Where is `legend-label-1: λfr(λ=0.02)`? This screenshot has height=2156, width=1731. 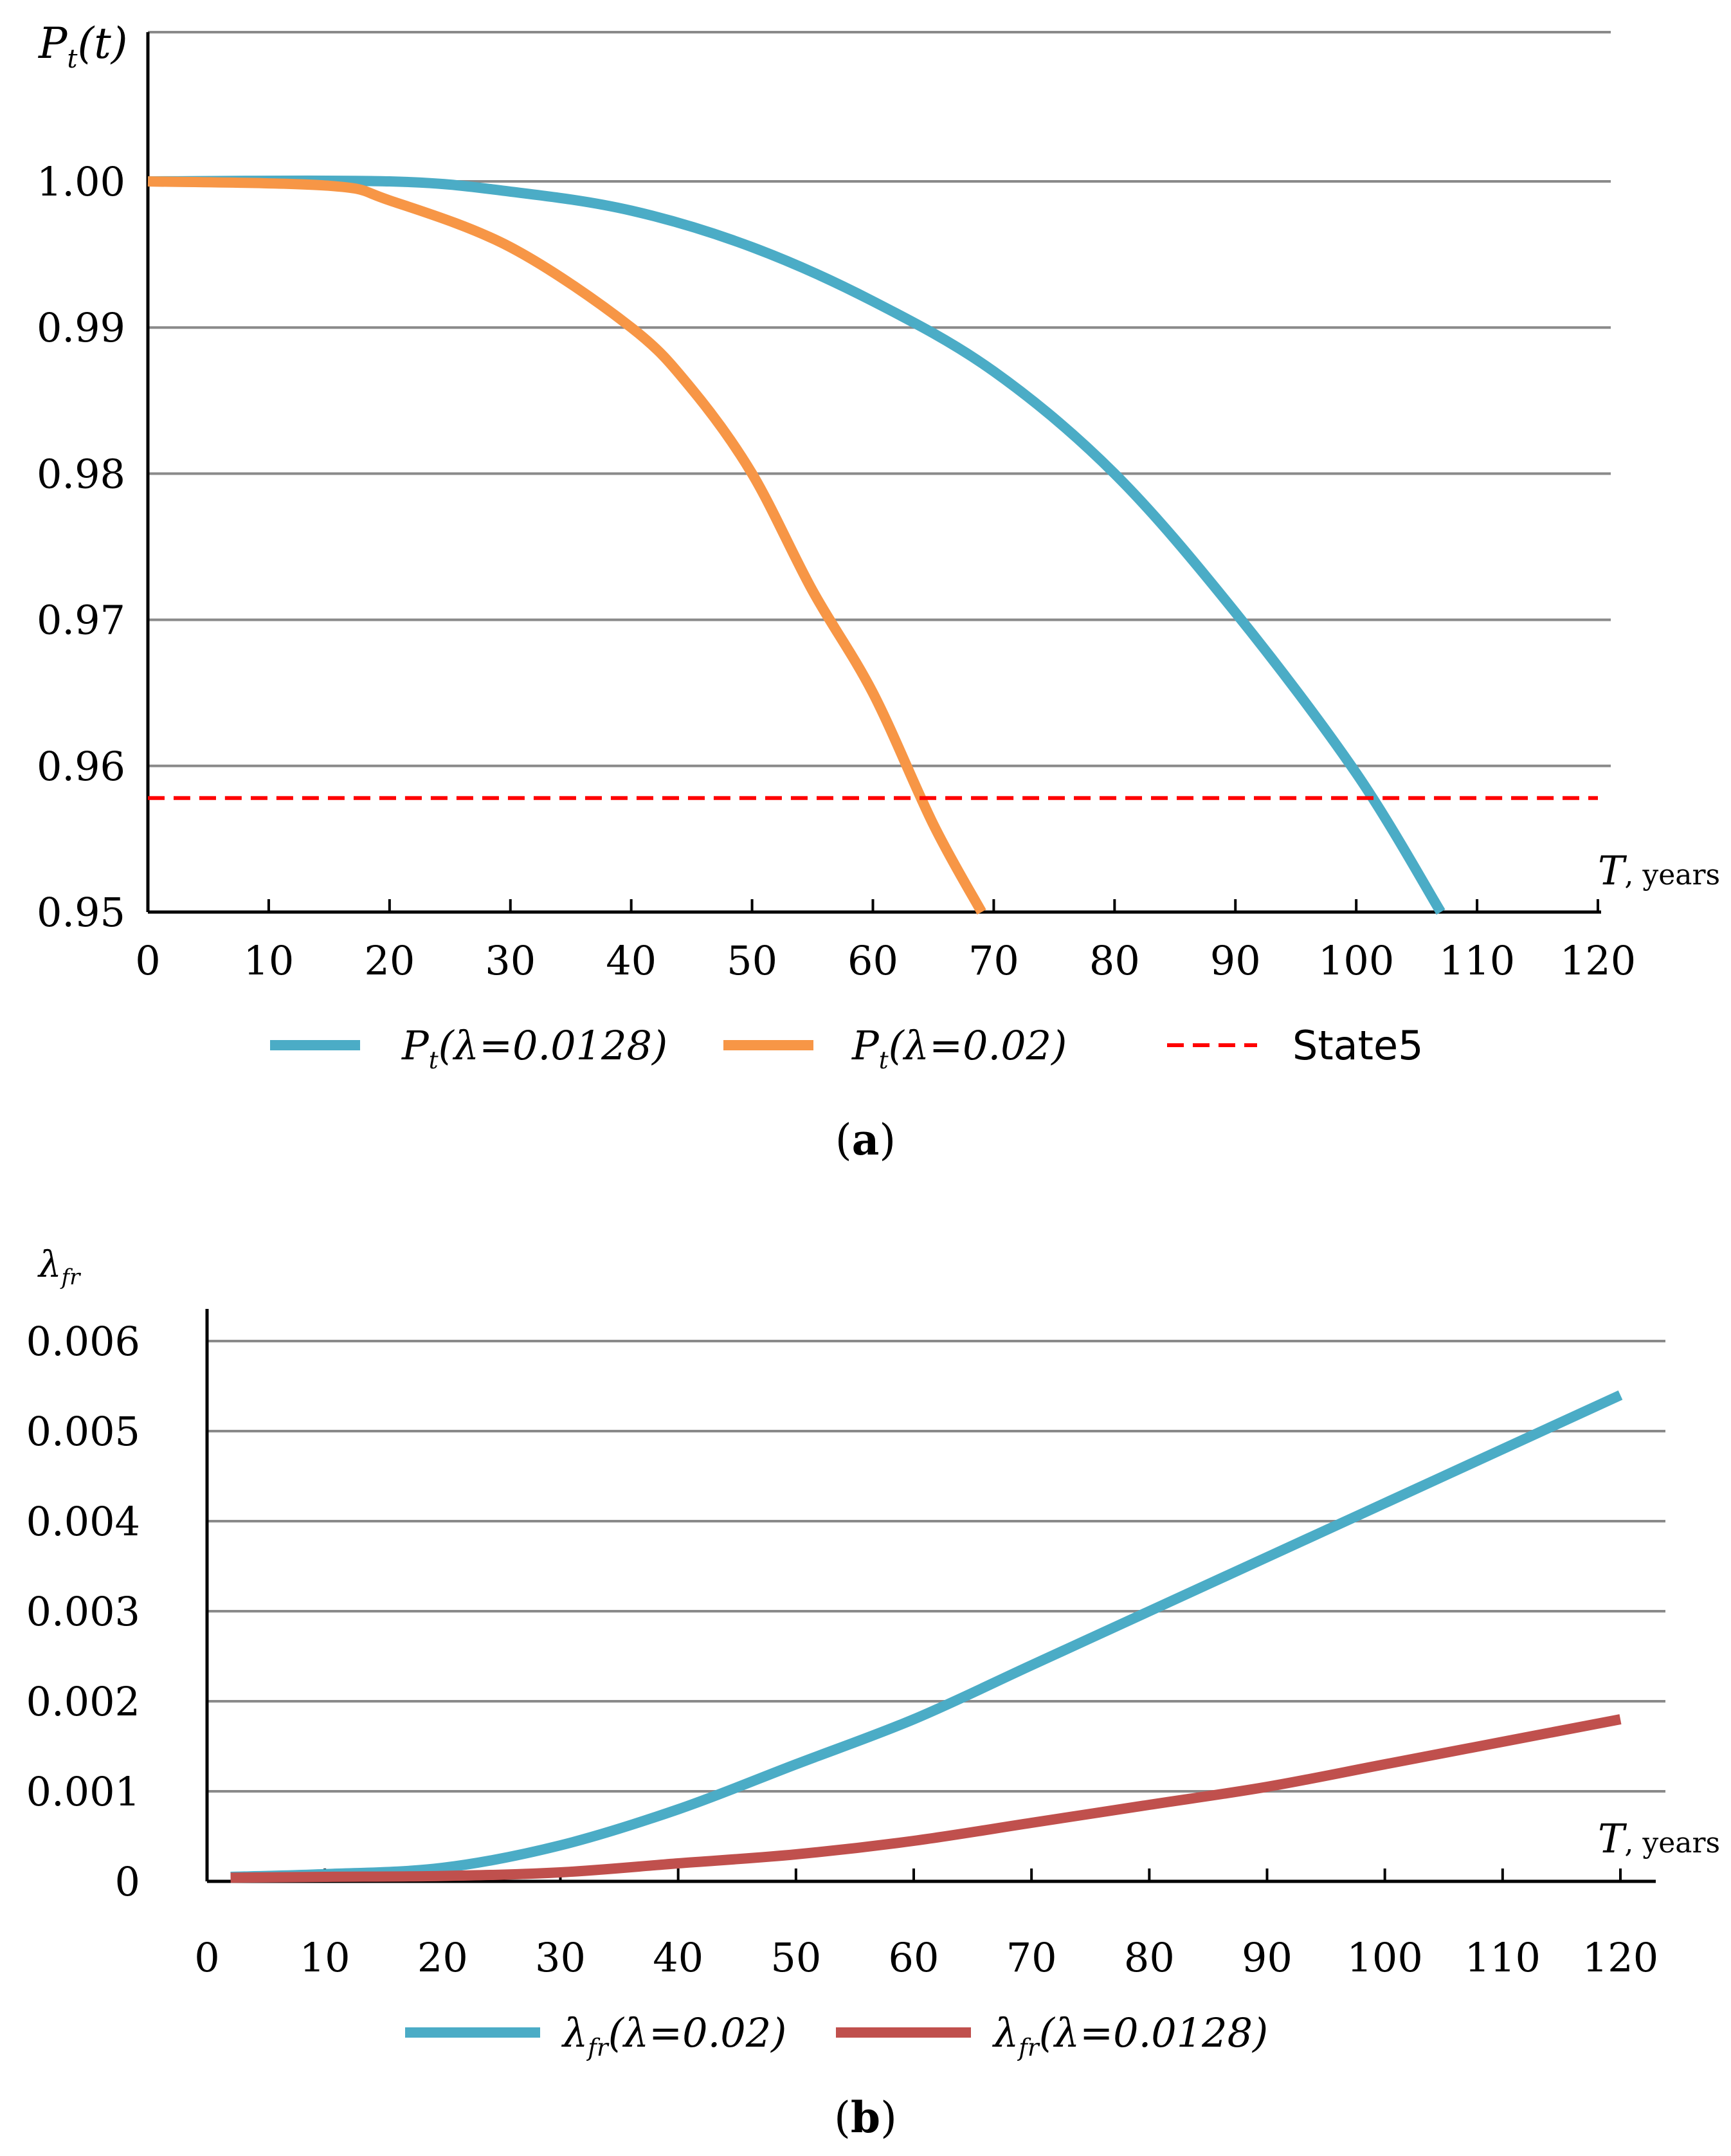
legend-label-1: λfr(λ=0.02) is located at coordinates (674, 2035).